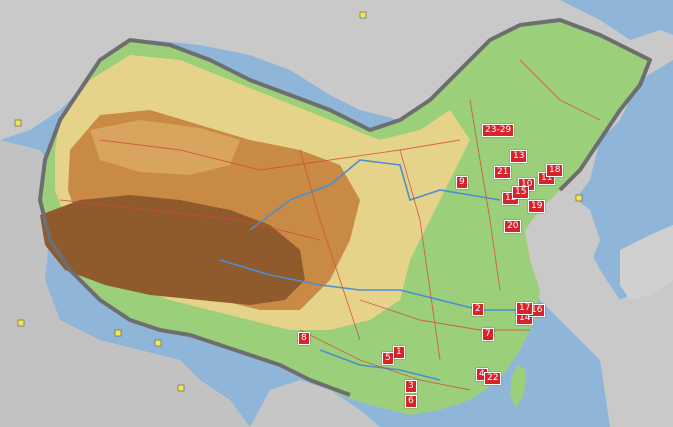 The height and width of the screenshot is (427, 673). What do you see at coordinates (521, 192) in the screenshot?
I see `site-marker-15: 15` at bounding box center [521, 192].